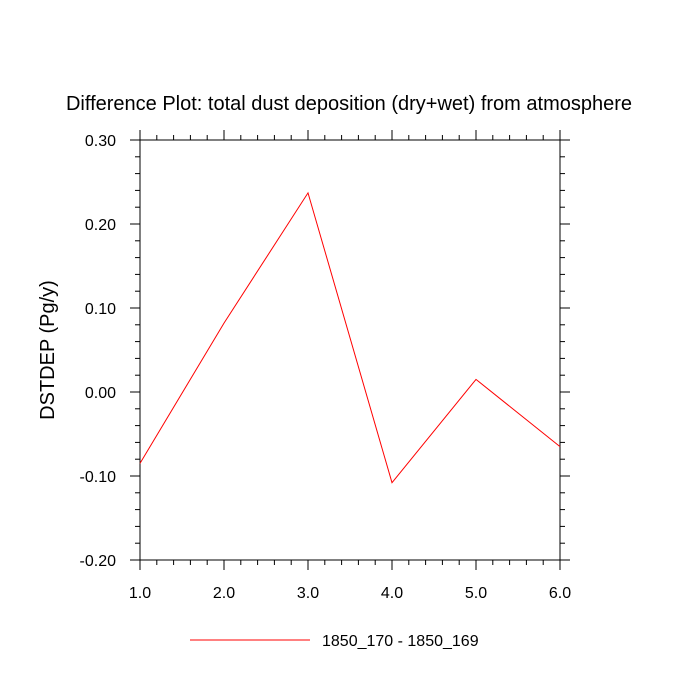 This screenshot has height=700, width=700. I want to click on legend-label: 1850_170 - 1850_169, so click(400, 641).